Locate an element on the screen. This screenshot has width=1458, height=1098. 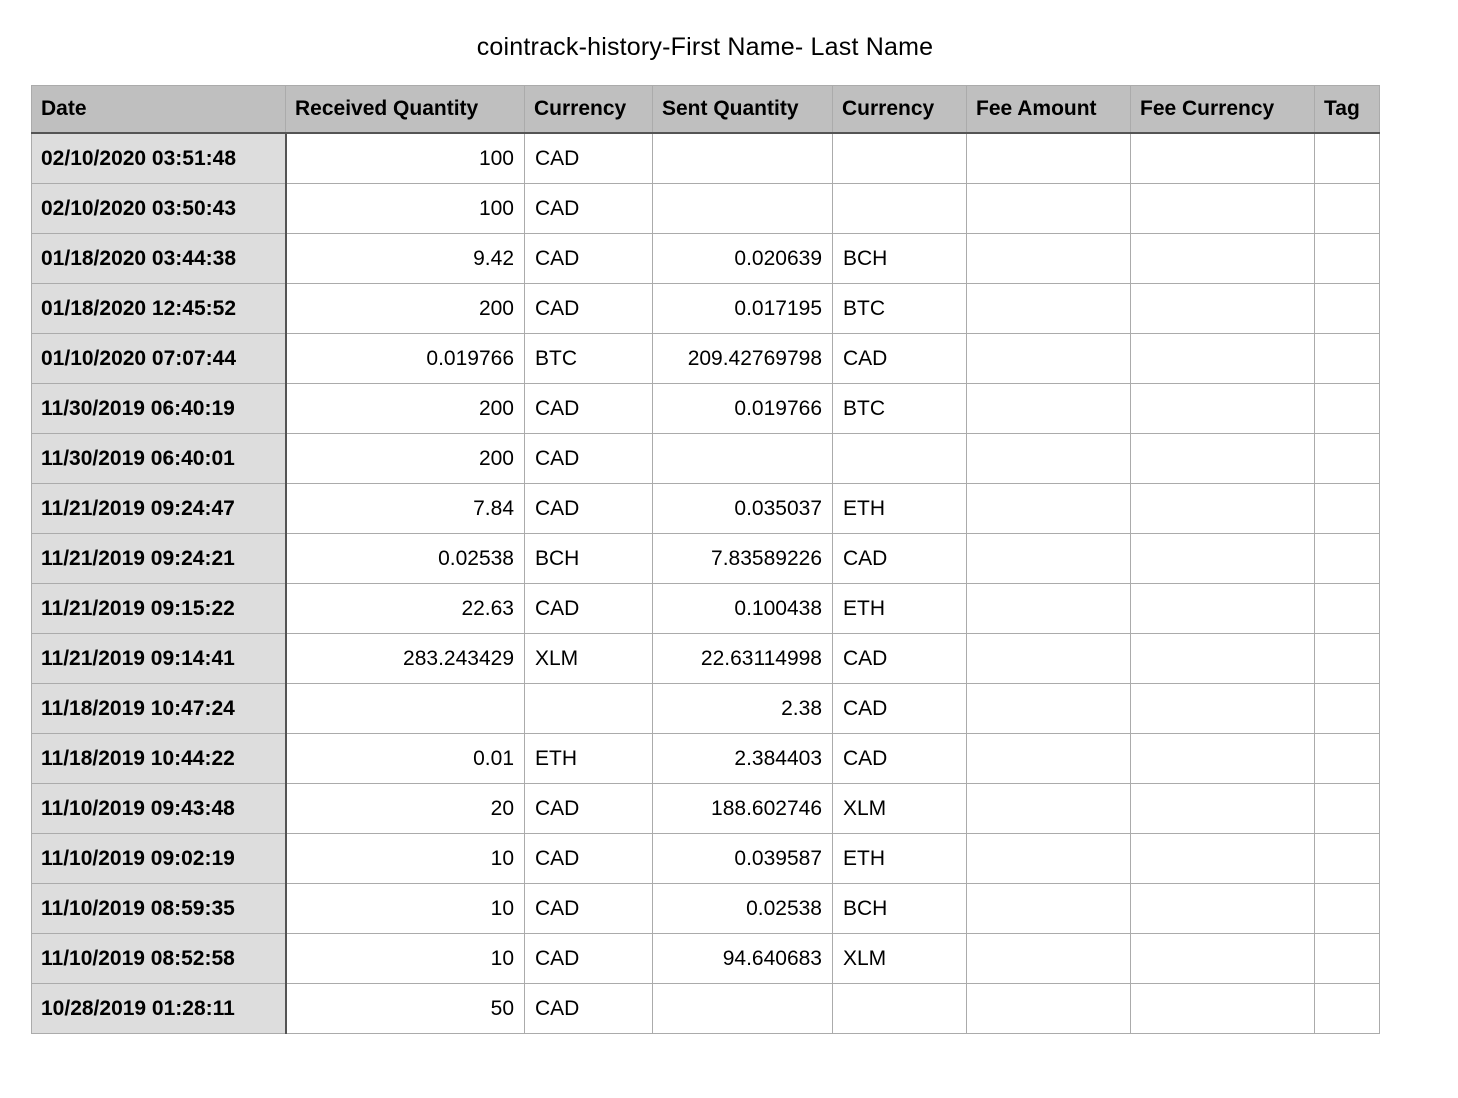
cell-received-quantity: 20 is located at coordinates (405, 808).